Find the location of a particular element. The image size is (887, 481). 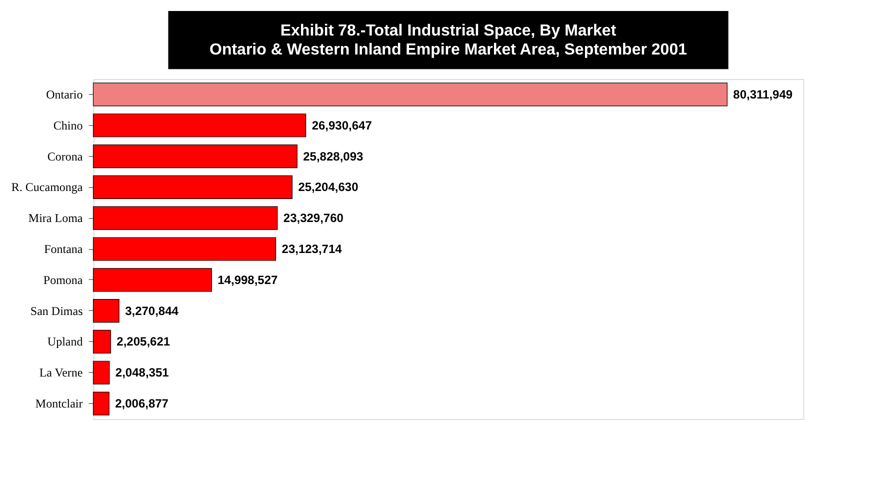

data-label: 2,048,351 is located at coordinates (142, 373).